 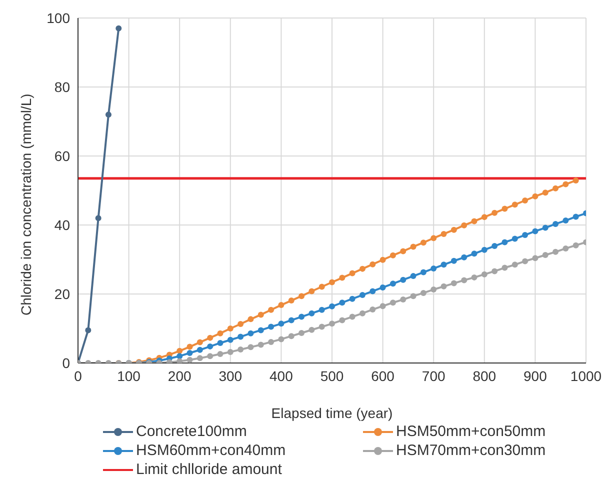 What do you see at coordinates (230, 376) in the screenshot?
I see `x-tick-label: 300` at bounding box center [230, 376].